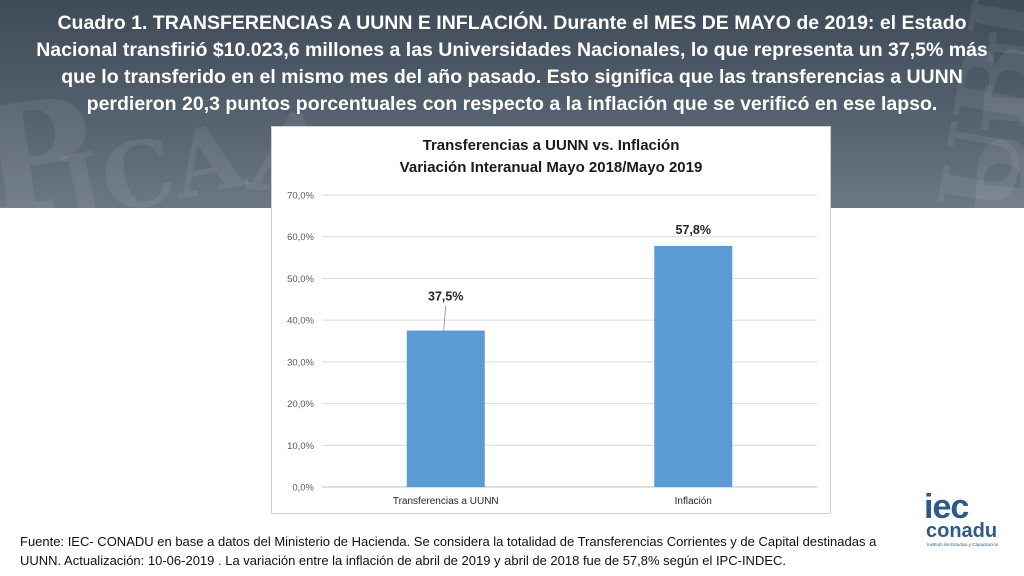  What do you see at coordinates (963, 544) in the screenshot?
I see `logo-tagline: Instituto de Estudios y Capacitación` at bounding box center [963, 544].